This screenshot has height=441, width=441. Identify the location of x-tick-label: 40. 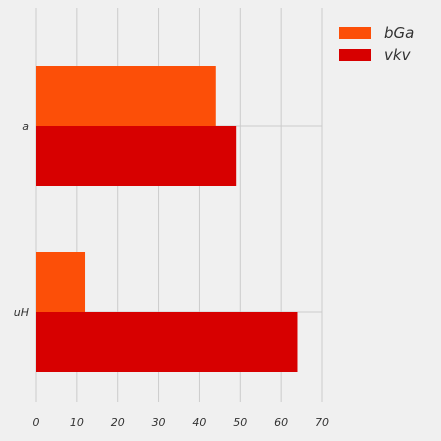
(199, 422).